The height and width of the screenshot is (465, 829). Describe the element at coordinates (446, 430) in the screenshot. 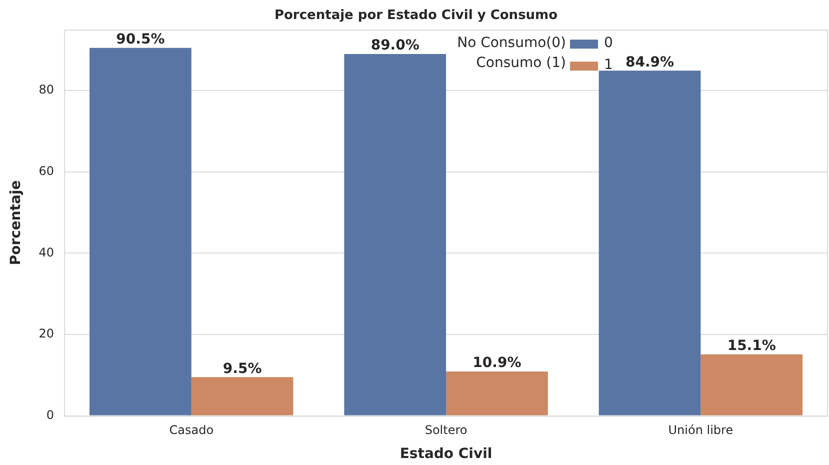

I see `x-tick-label: Soltero` at that location.